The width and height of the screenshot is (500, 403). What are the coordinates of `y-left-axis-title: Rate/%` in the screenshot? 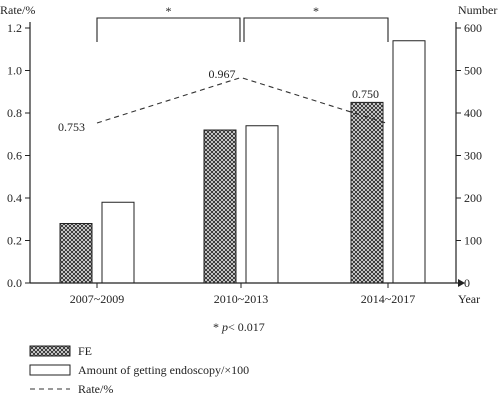 It's located at (17, 10).